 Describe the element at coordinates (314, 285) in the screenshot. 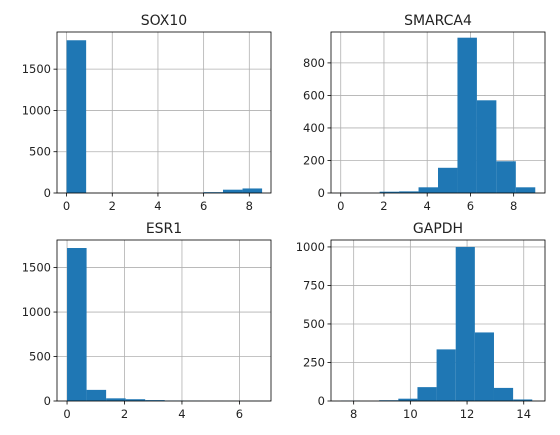

I see `y-tick-label: 750` at that location.